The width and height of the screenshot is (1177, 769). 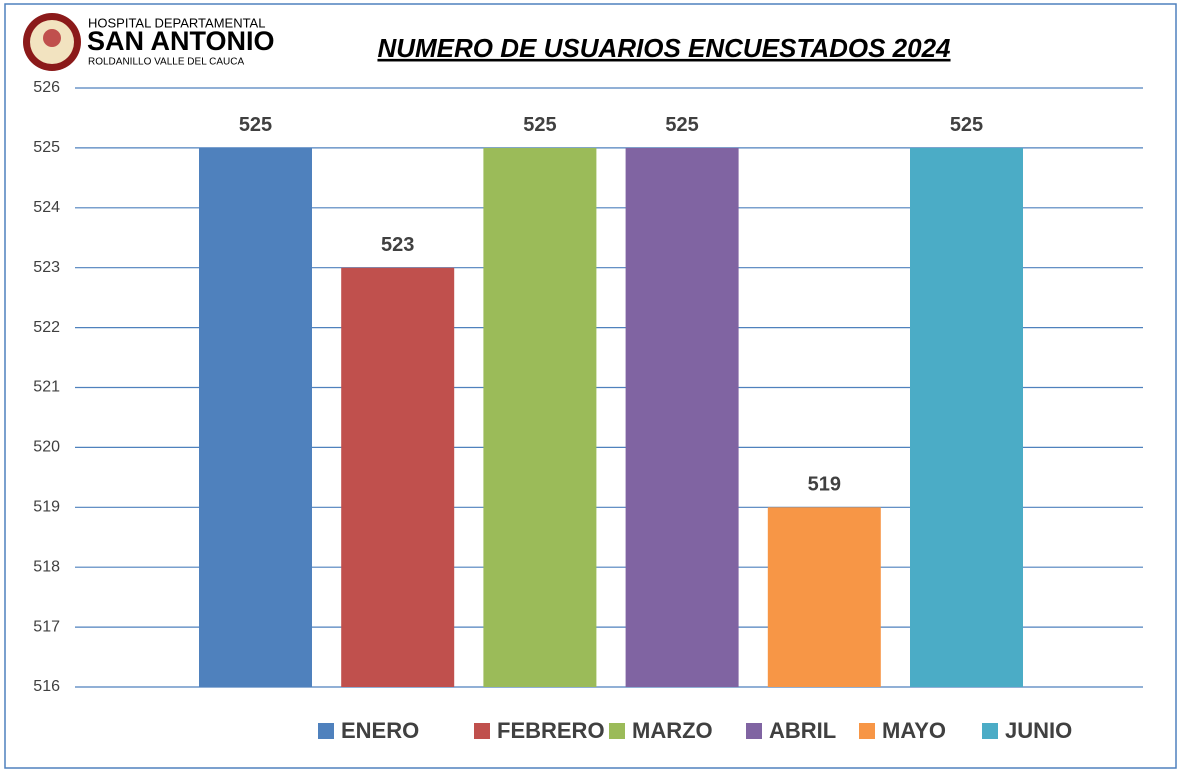 I want to click on y-tick-label: 520, so click(x=46, y=447).